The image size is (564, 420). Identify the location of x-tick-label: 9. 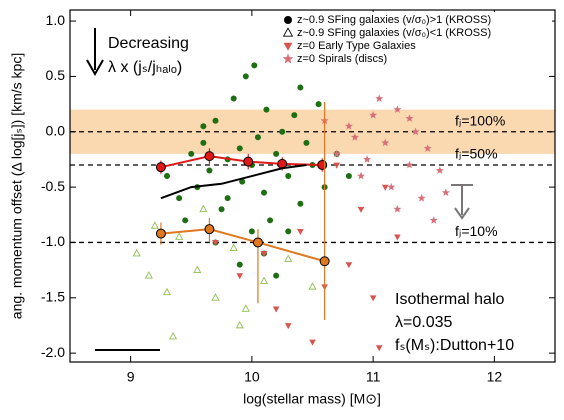
(131, 377).